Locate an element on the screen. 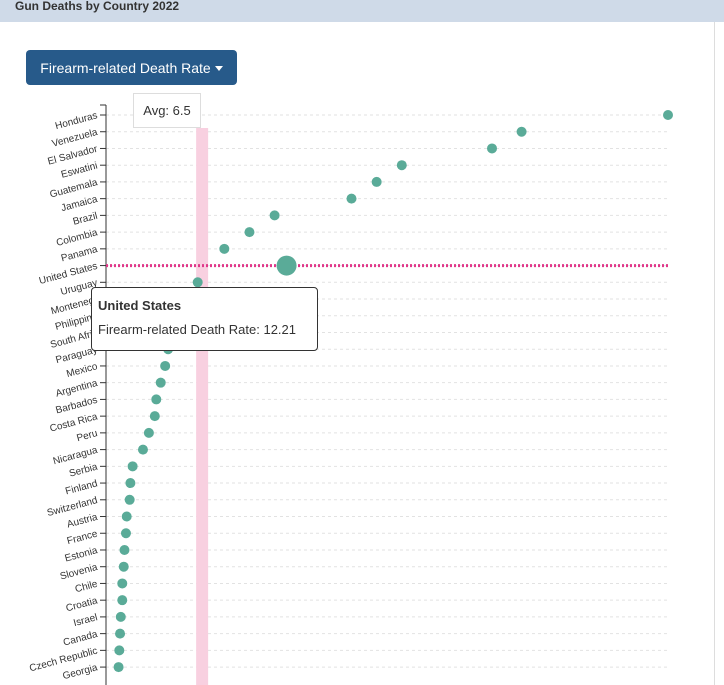 The height and width of the screenshot is (685, 724). caret-down-icon is located at coordinates (218, 68).